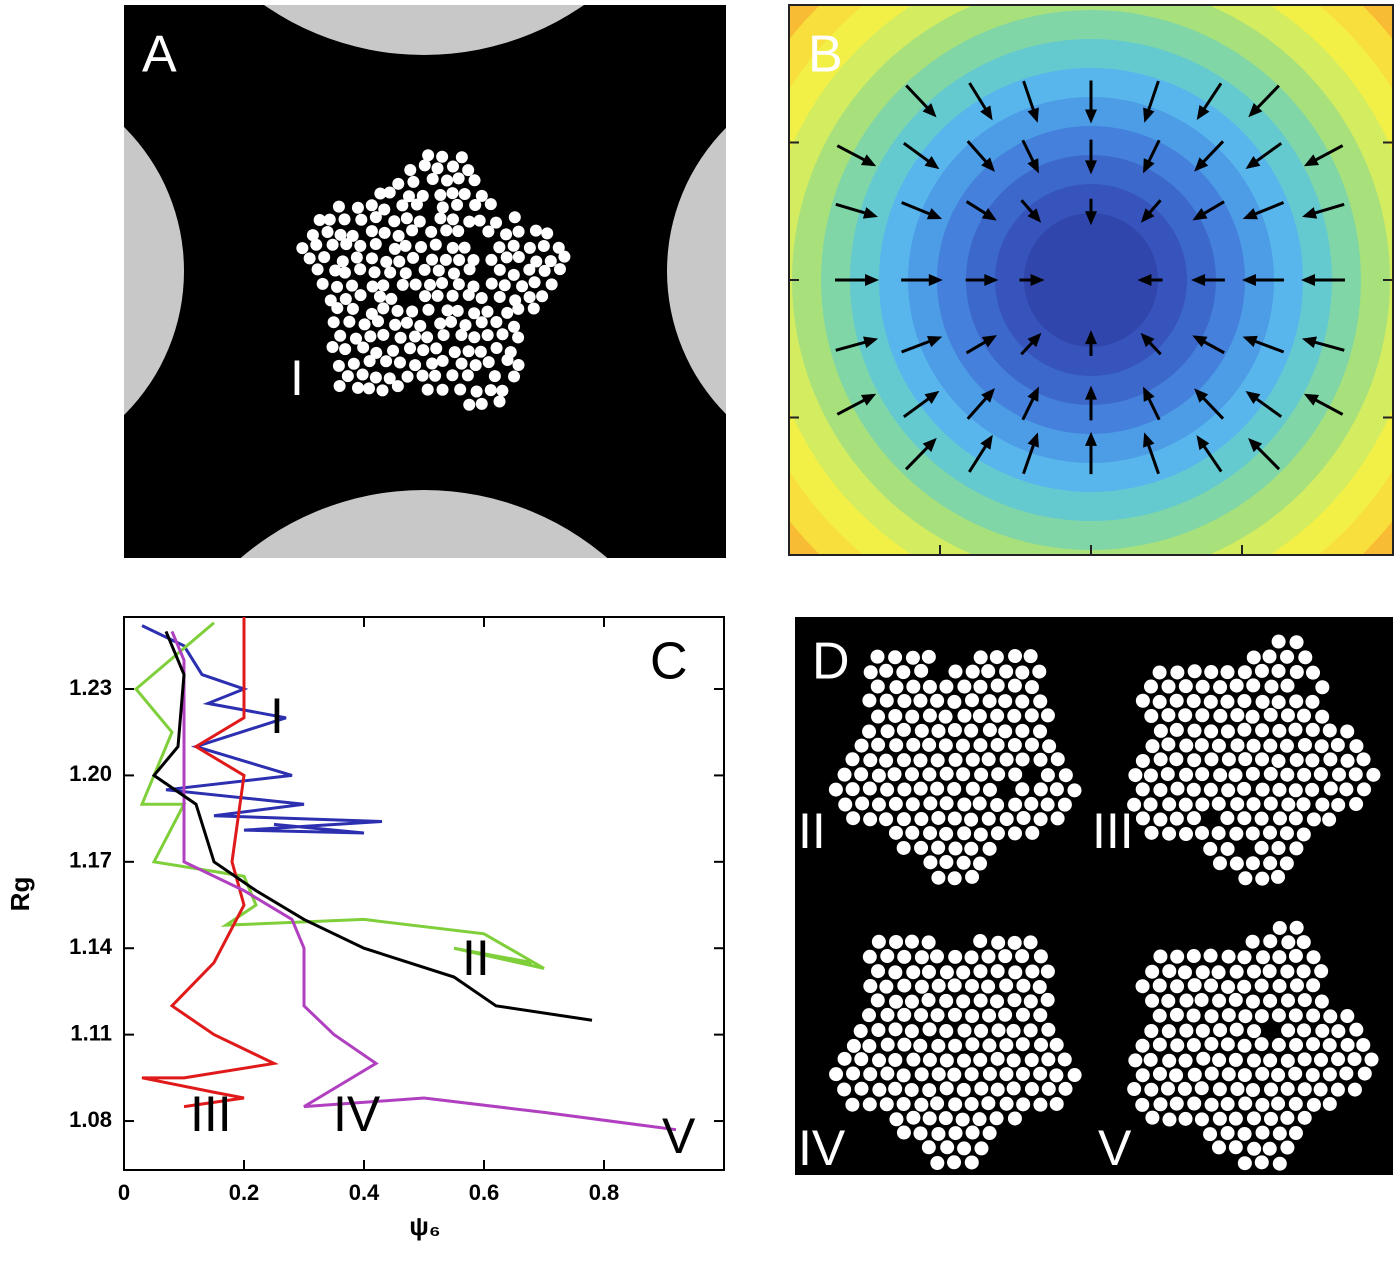 This screenshot has height=1261, width=1400. I want to click on annotation: III, so click(211, 1114).